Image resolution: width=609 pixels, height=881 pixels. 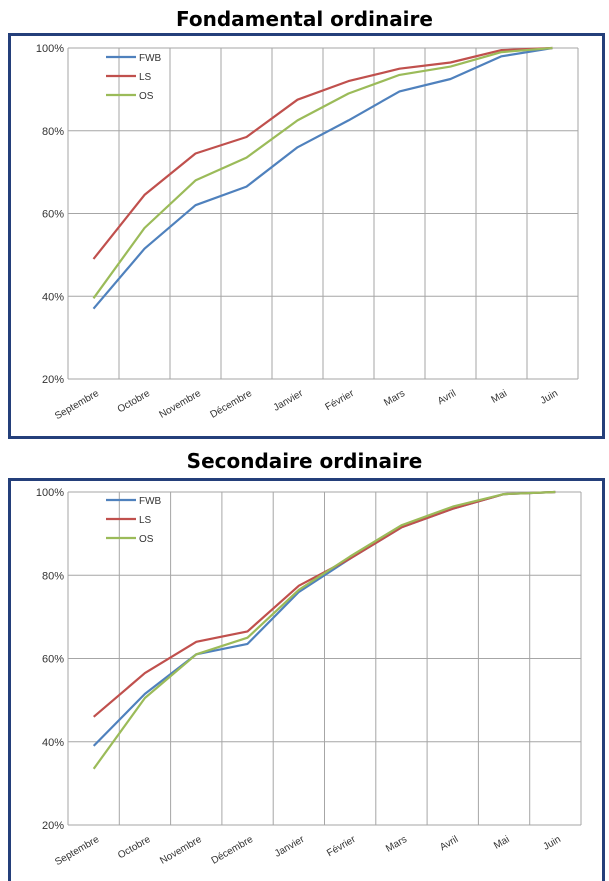 What do you see at coordinates (304, 19) in the screenshot?
I see `chart-title-fondamental: Fondamental ordinaire` at bounding box center [304, 19].